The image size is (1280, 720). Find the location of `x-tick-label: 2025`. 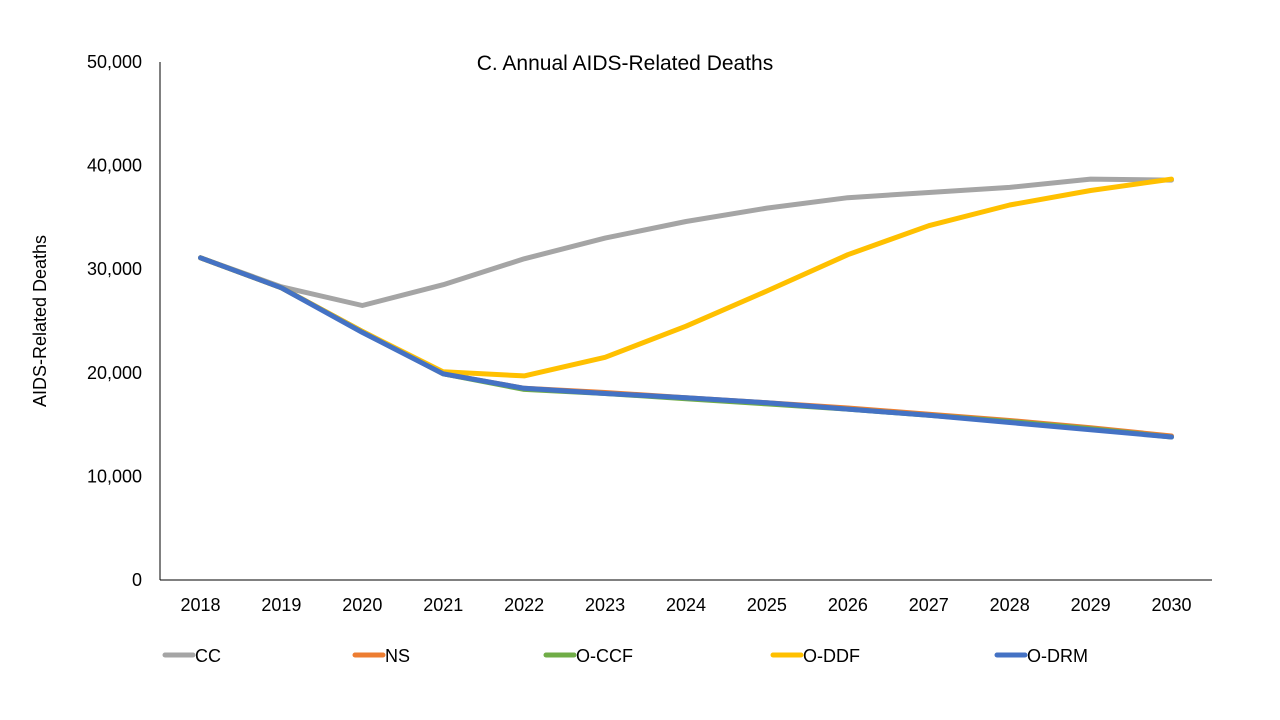

x-tick-label: 2025 is located at coordinates (767, 605).